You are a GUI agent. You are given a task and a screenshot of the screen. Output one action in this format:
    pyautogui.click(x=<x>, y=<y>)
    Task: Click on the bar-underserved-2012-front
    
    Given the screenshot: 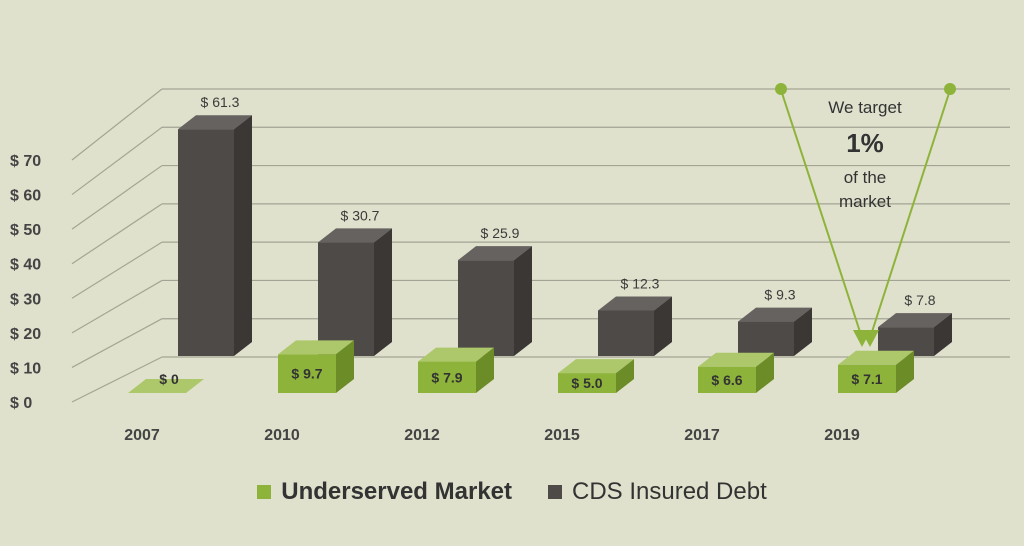 What is the action you would take?
    pyautogui.click(x=447, y=377)
    